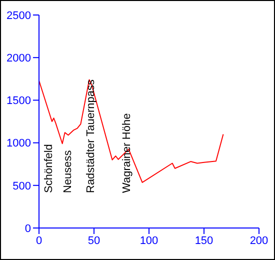 This screenshot has height=260, width=275. I want to click on annotation: Neusess, so click(68, 171).